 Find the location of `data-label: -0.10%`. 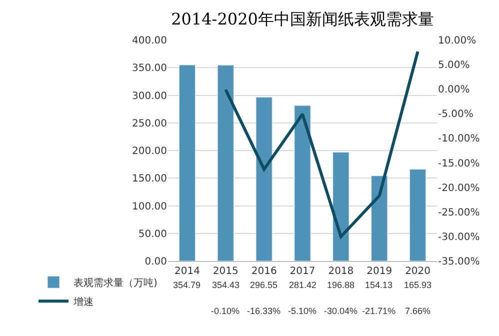

data-label: -0.10% is located at coordinates (225, 311).